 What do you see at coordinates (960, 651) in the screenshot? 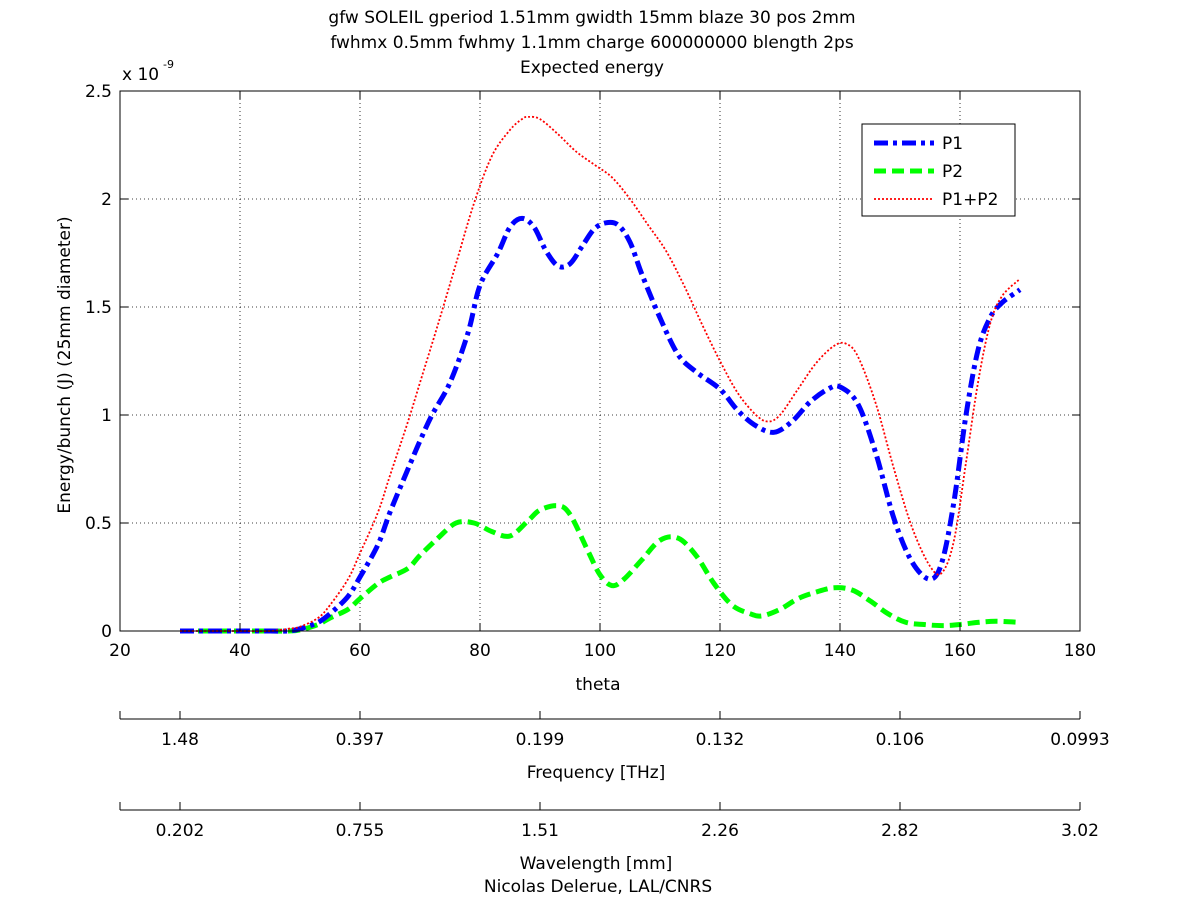
I see `x-tick-label: 160` at bounding box center [960, 651].